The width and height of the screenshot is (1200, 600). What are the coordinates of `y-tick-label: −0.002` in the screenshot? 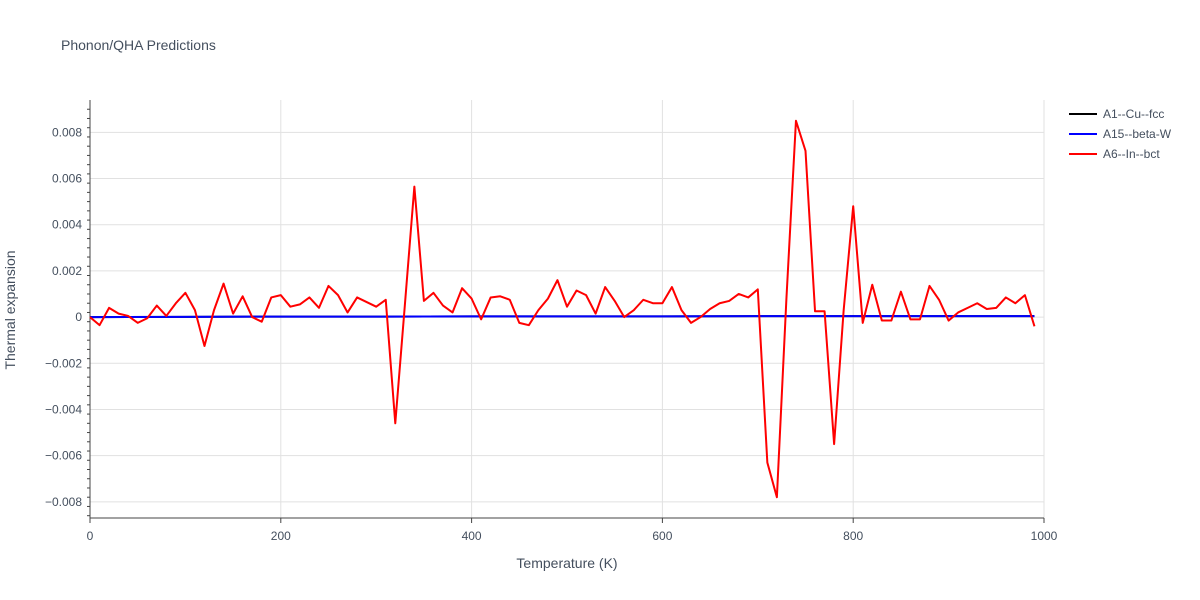 It's located at (63, 363).